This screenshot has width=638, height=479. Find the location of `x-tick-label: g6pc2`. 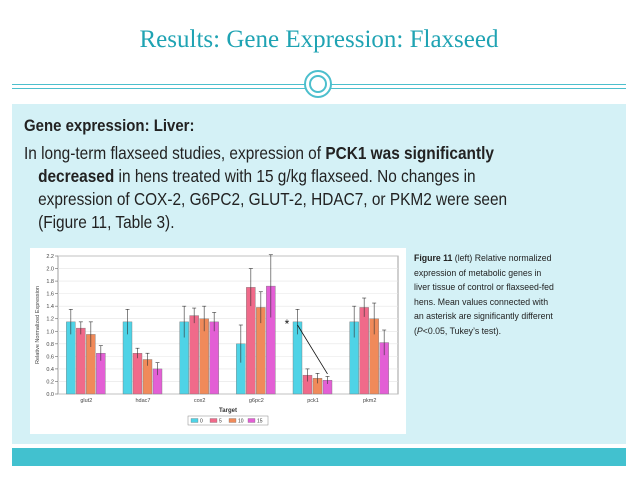

x-tick-label: g6pc2 is located at coordinates (256, 401).